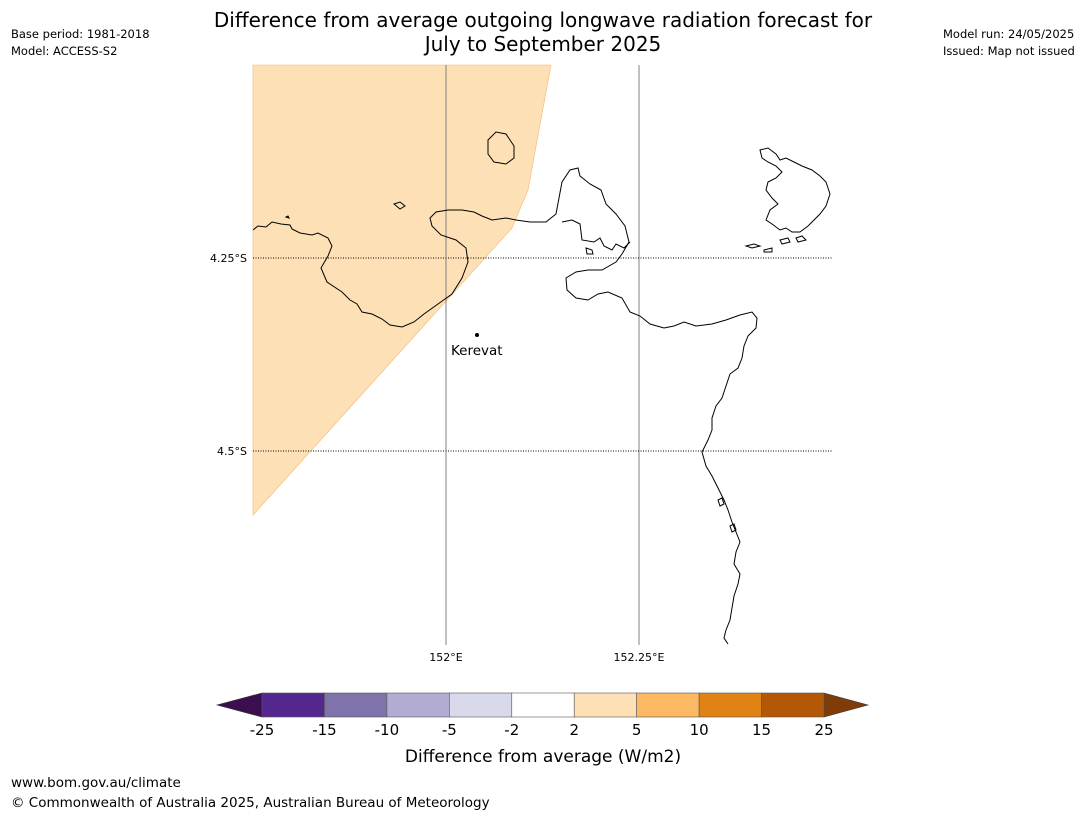 The width and height of the screenshot is (1085, 816). Describe the element at coordinates (823, 730) in the screenshot. I see `colorbar-tick-label: 25` at that location.